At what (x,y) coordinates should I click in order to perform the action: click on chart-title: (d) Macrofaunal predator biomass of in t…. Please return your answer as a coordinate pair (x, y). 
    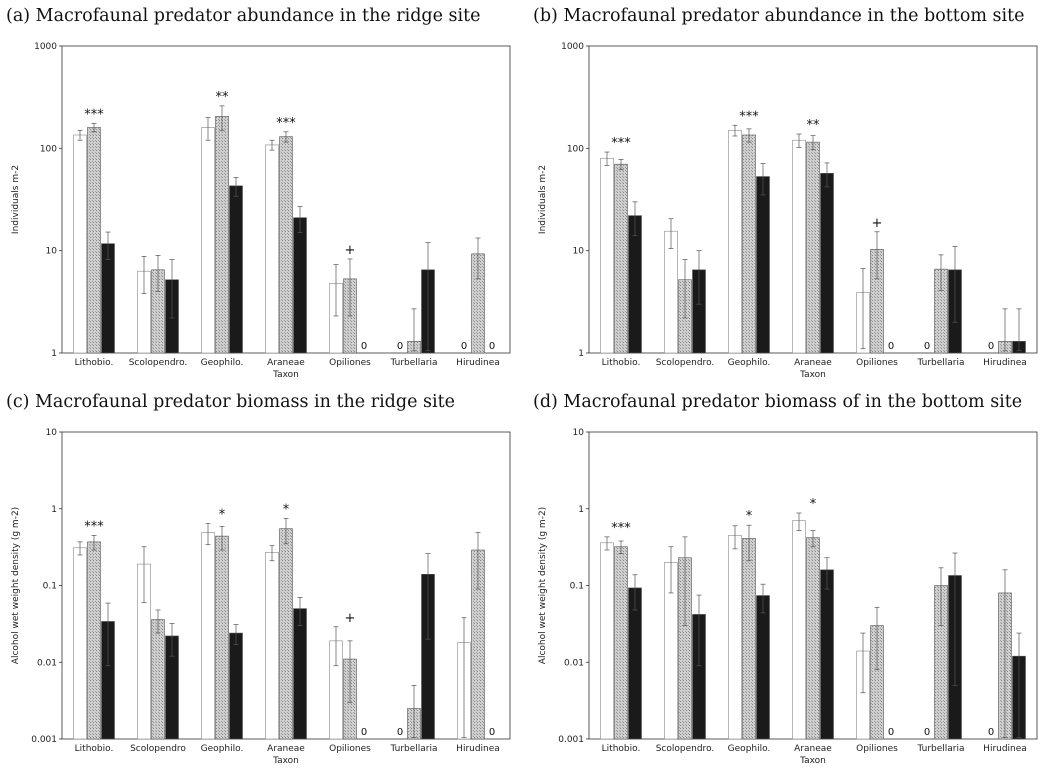
    Looking at the image, I should click on (778, 402).